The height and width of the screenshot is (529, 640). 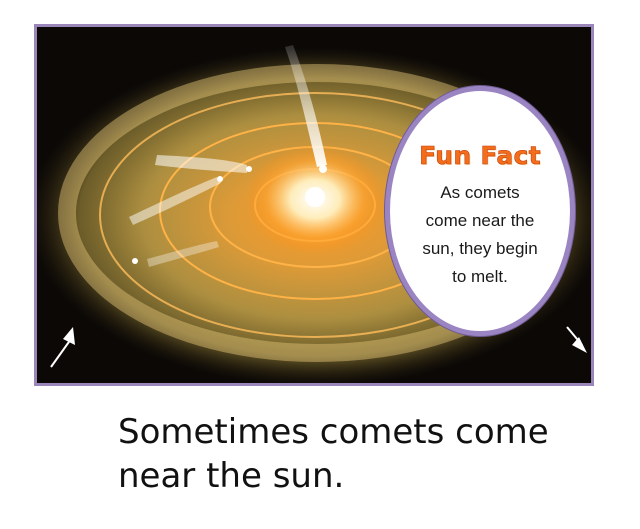 I want to click on fun-fact-line: to melt., so click(x=480, y=276).